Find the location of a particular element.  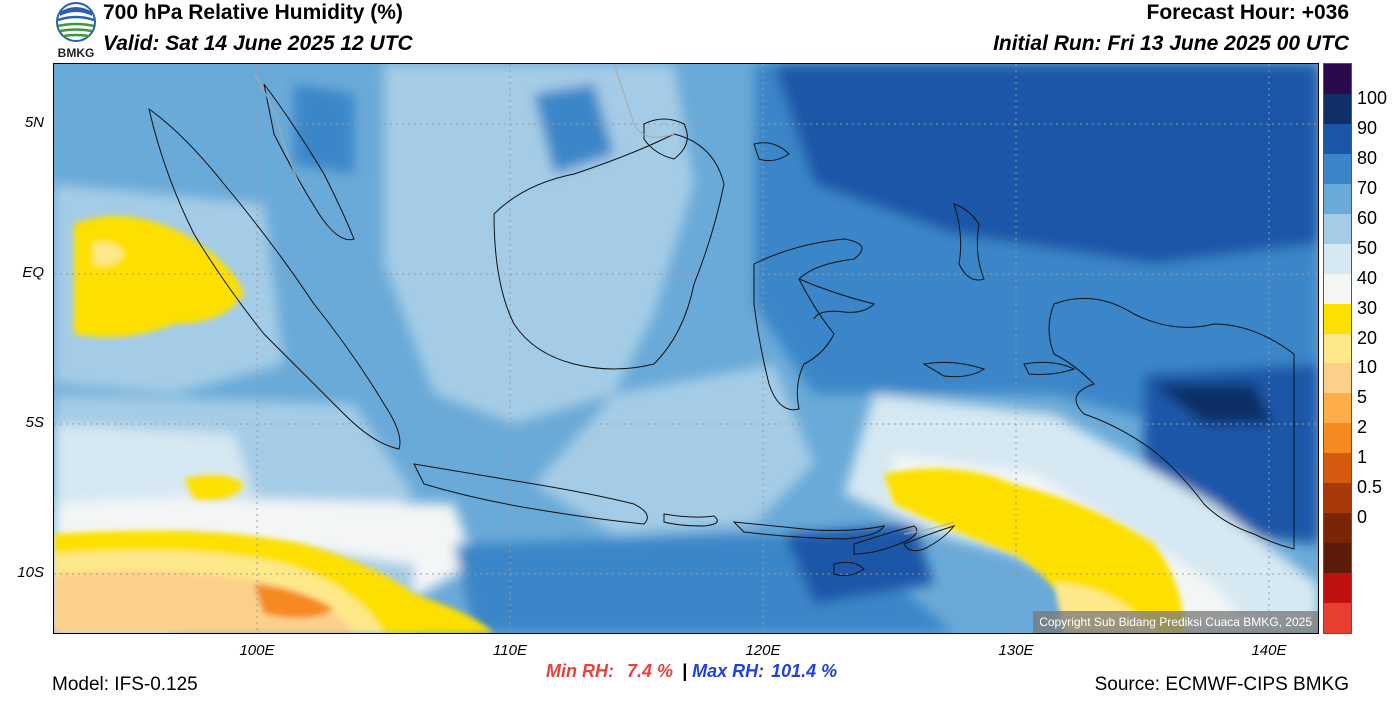

colorbar-label: 0.5 is located at coordinates (1370, 487).